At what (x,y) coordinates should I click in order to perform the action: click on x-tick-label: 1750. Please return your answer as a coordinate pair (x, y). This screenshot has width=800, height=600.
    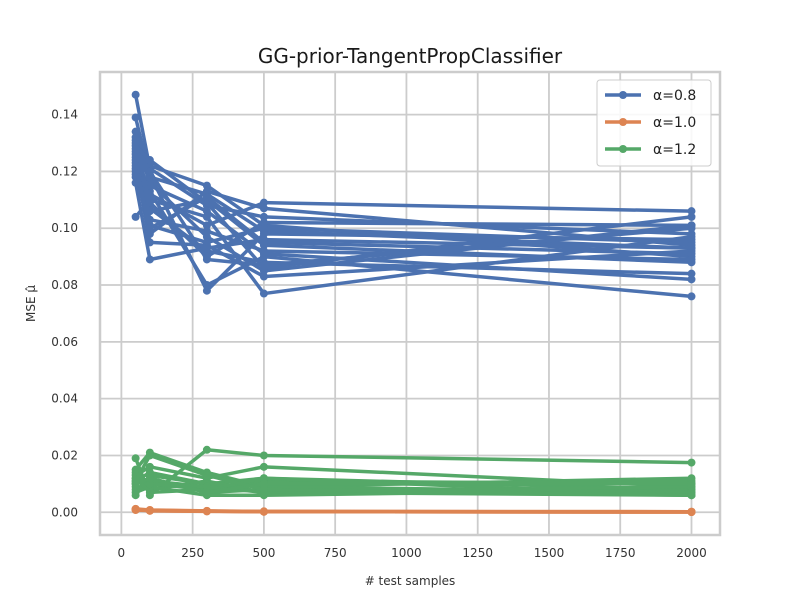
    Looking at the image, I should click on (620, 553).